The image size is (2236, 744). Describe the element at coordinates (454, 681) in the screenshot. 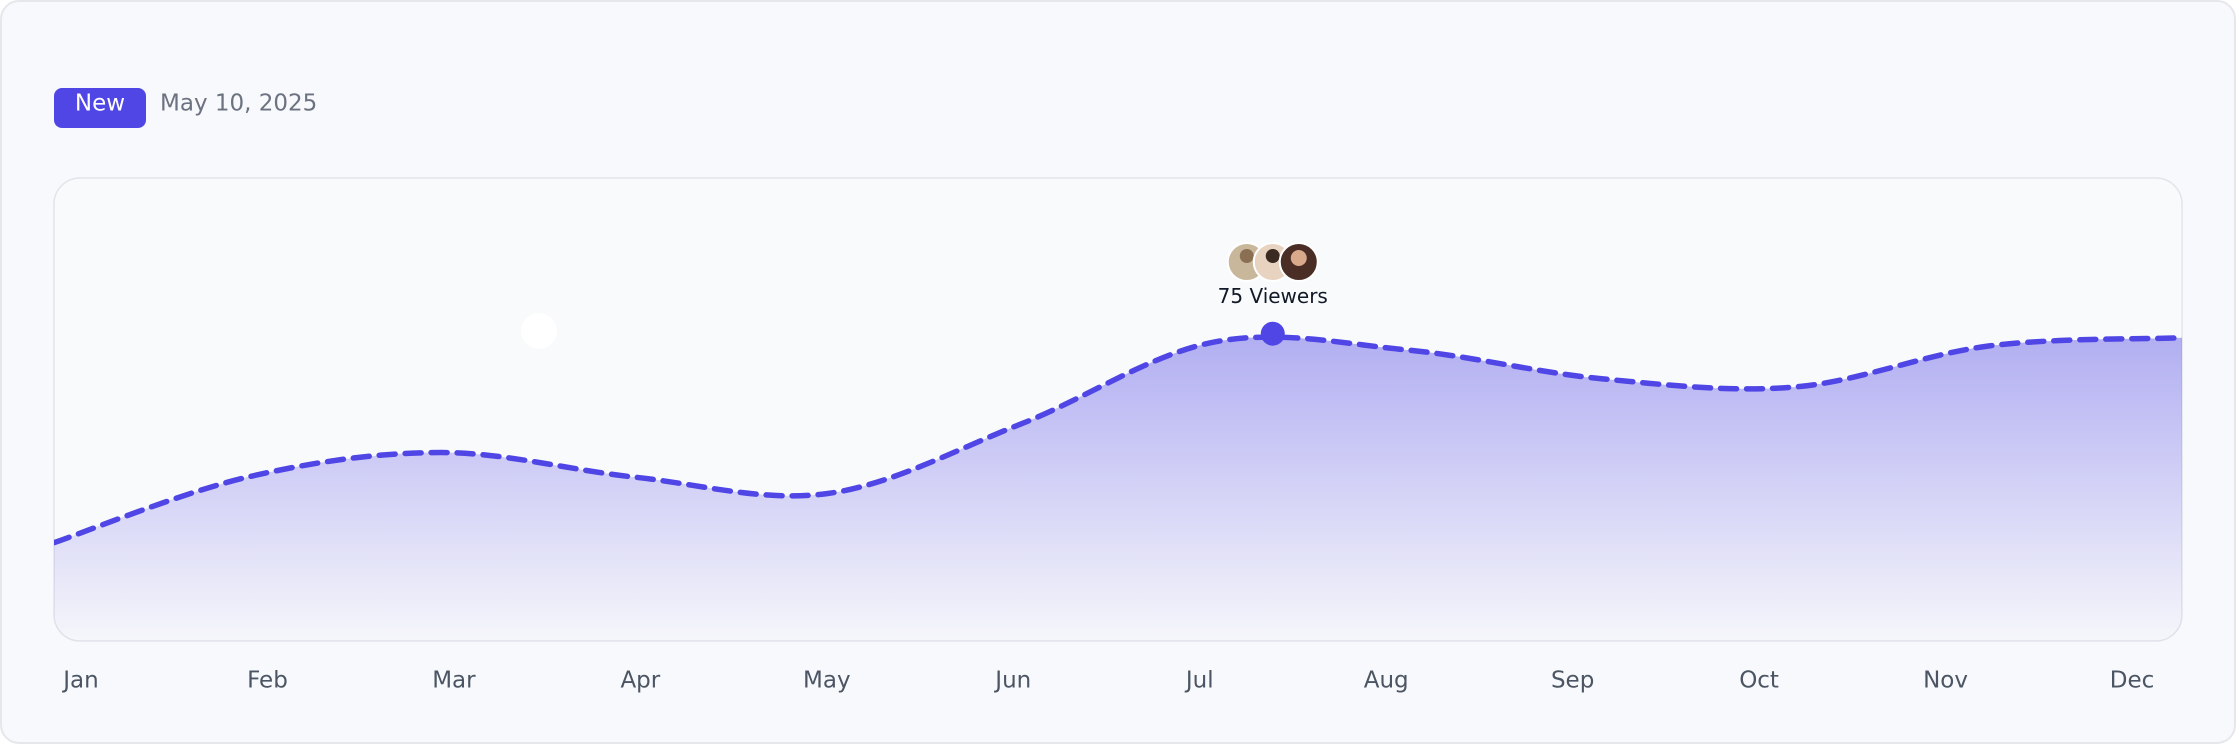

I see `x-tick-label: Mar` at that location.